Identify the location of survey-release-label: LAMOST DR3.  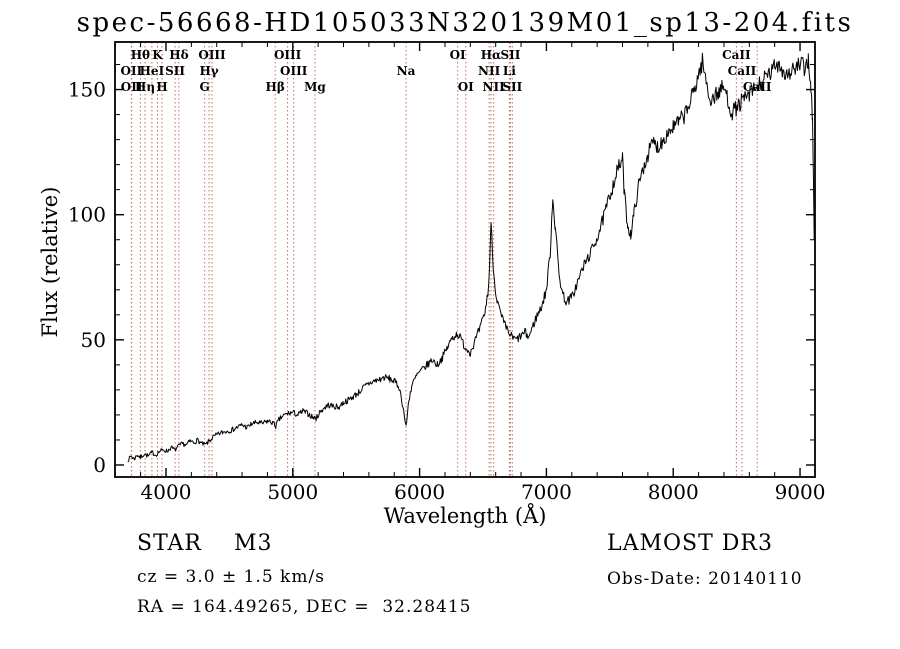
(690, 543).